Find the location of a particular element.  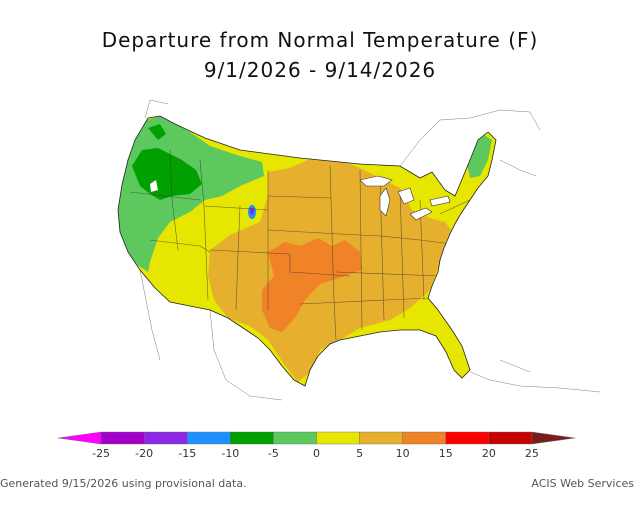

map-date-range: 9/1/2026 - 9/14/2026 is located at coordinates (320, 70).